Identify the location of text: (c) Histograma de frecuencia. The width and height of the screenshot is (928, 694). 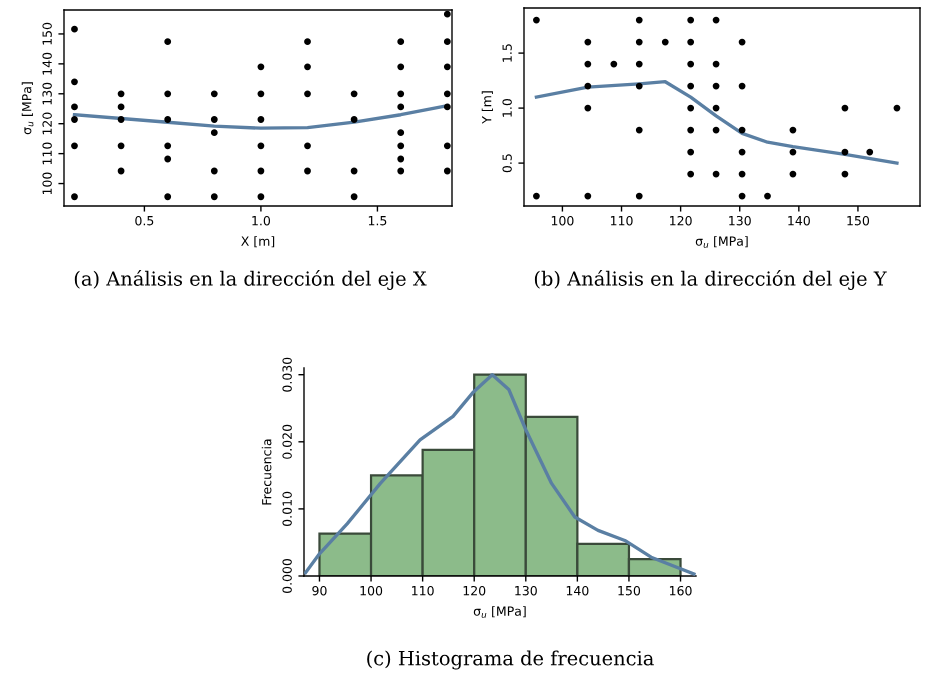
(510, 660).